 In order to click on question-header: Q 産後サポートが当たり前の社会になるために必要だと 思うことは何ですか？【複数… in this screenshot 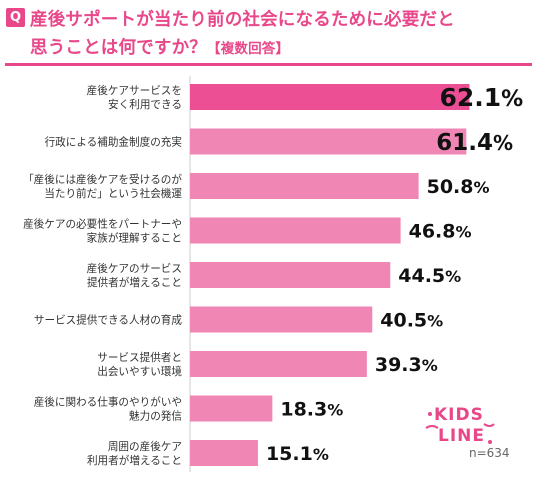, I will do `click(268, 35)`.